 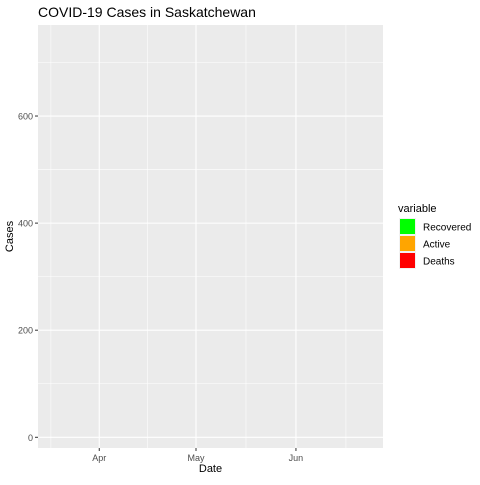 What do you see at coordinates (407, 260) in the screenshot?
I see `legend-key-deaths` at bounding box center [407, 260].